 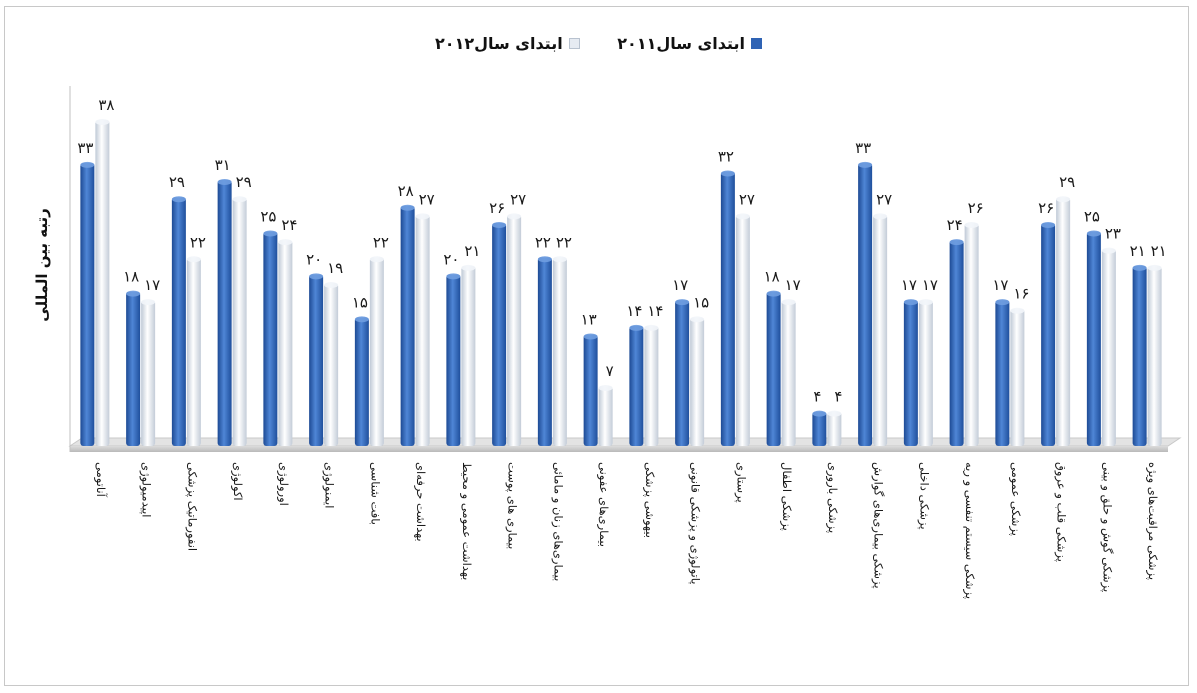 I want to click on x-tick-label-16: پزشکی باروری, so click(x=832, y=497).